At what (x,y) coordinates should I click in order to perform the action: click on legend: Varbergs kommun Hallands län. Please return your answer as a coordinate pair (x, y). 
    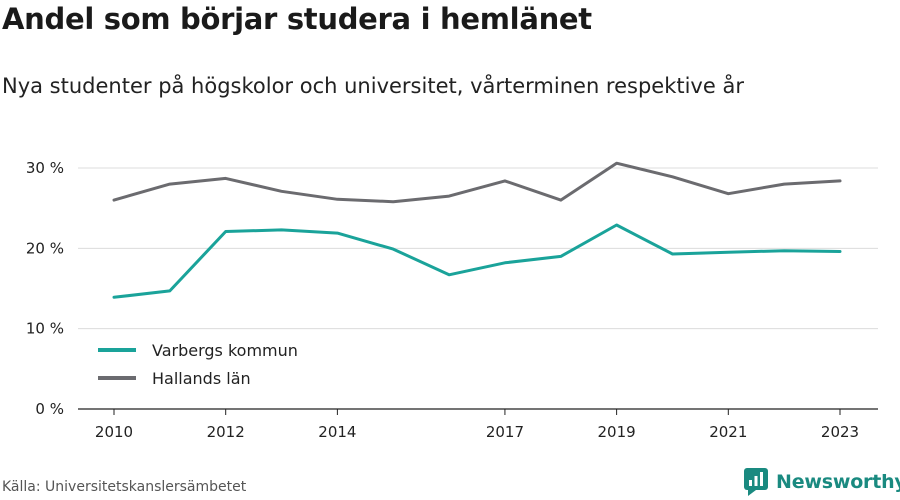
    Looking at the image, I should click on (198, 364).